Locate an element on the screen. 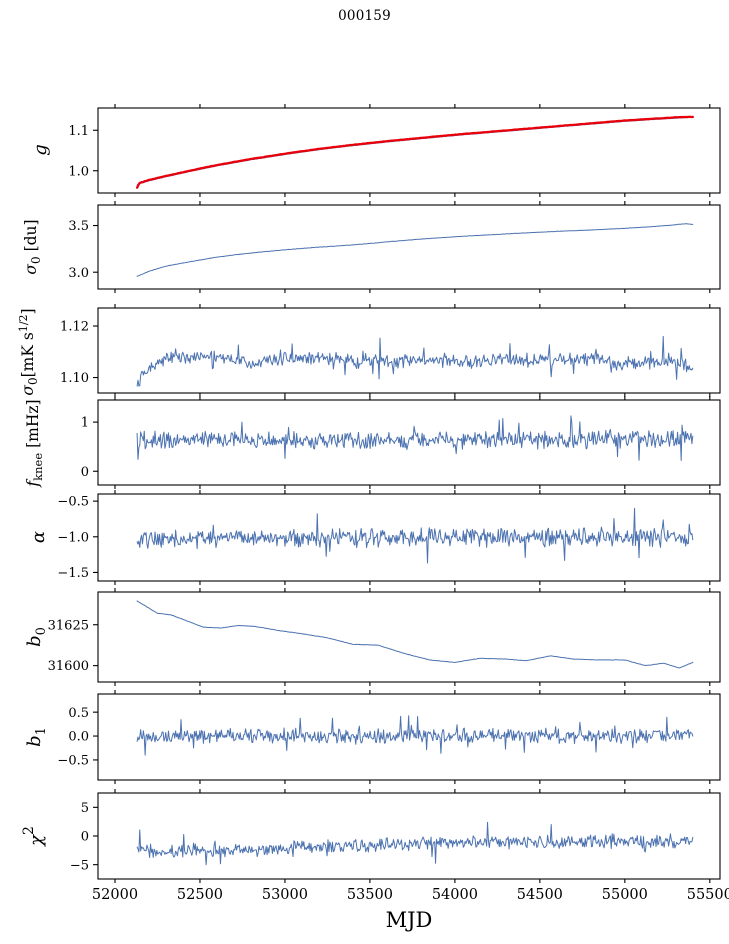 The width and height of the screenshot is (729, 944). ylabel-b1: b1 is located at coordinates (36, 737).